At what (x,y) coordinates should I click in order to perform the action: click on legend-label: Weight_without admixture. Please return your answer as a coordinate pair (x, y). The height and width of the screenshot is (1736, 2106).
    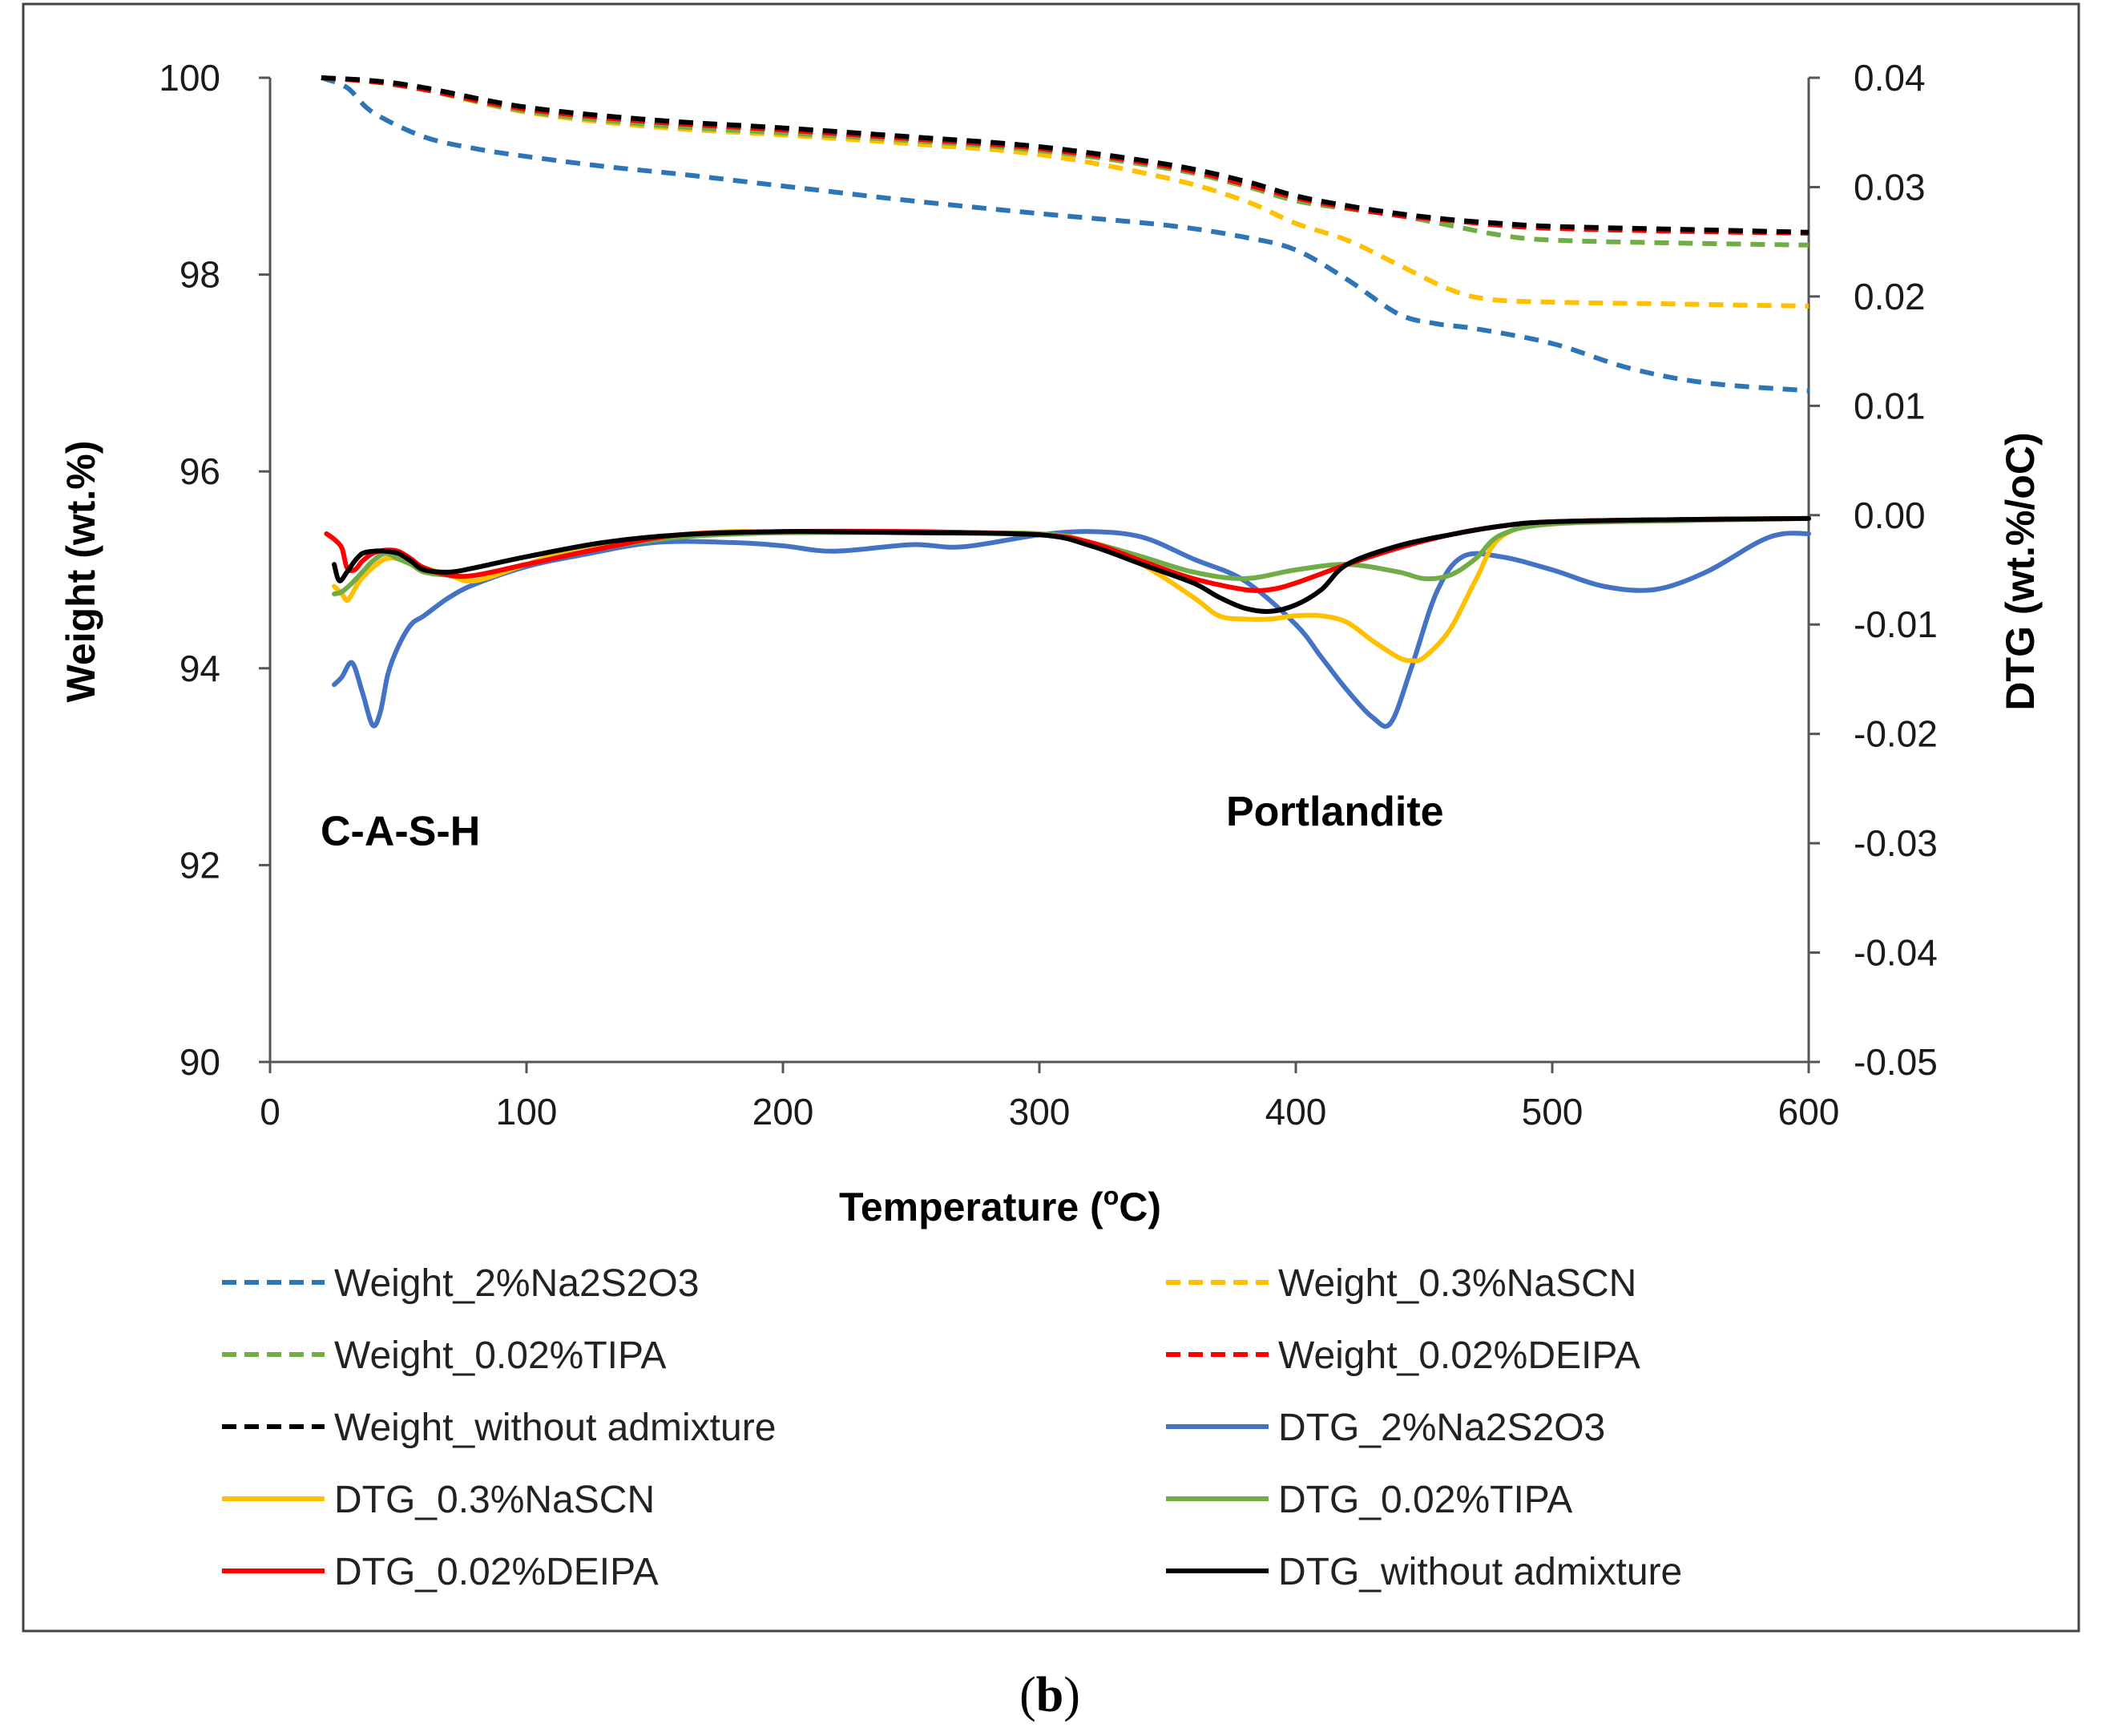
    Looking at the image, I should click on (555, 1428).